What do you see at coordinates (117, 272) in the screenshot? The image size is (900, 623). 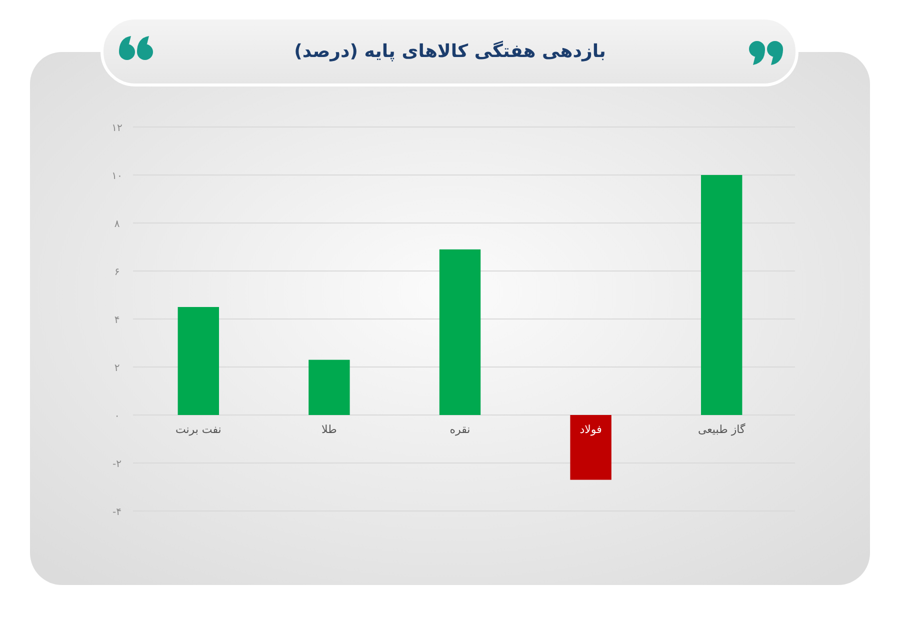 I see `y-tick-label: ۶` at bounding box center [117, 272].